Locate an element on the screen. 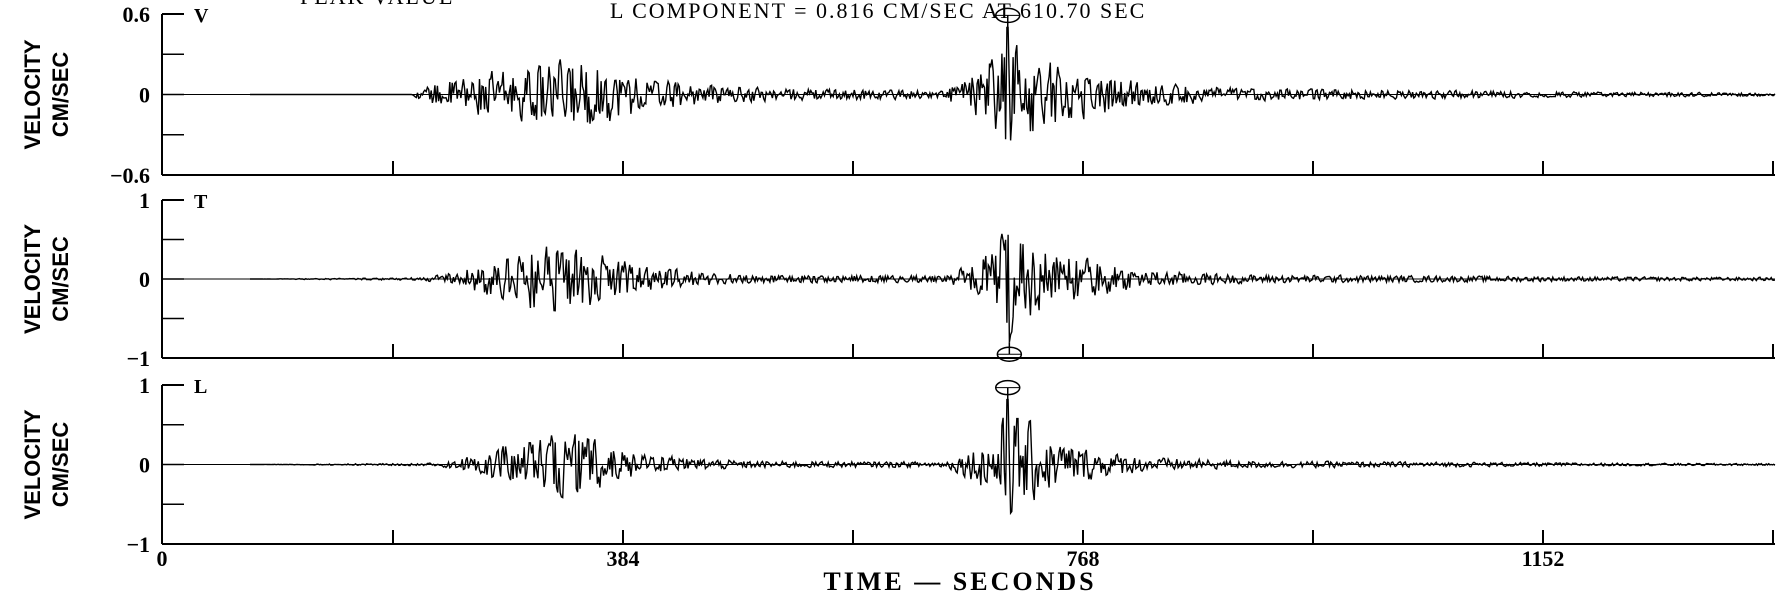 This screenshot has height=597, width=1788. time-axis: 0 384 768 1152 is located at coordinates (861, 558).